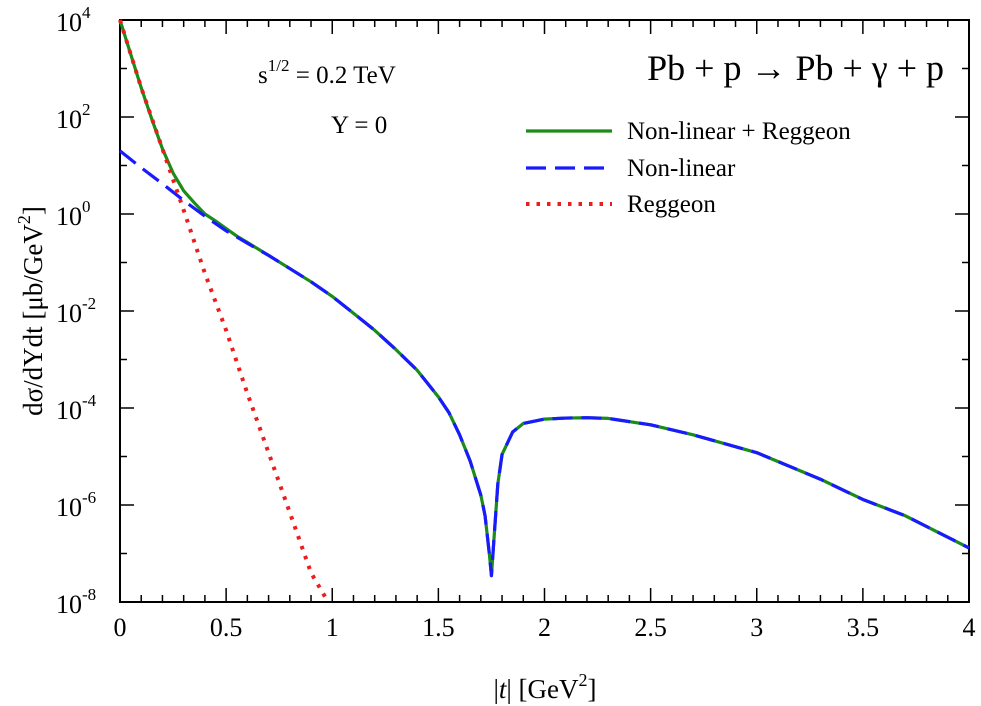 This screenshot has width=981, height=706. Describe the element at coordinates (671, 204) in the screenshot. I see `legend-label: Reggeon` at that location.